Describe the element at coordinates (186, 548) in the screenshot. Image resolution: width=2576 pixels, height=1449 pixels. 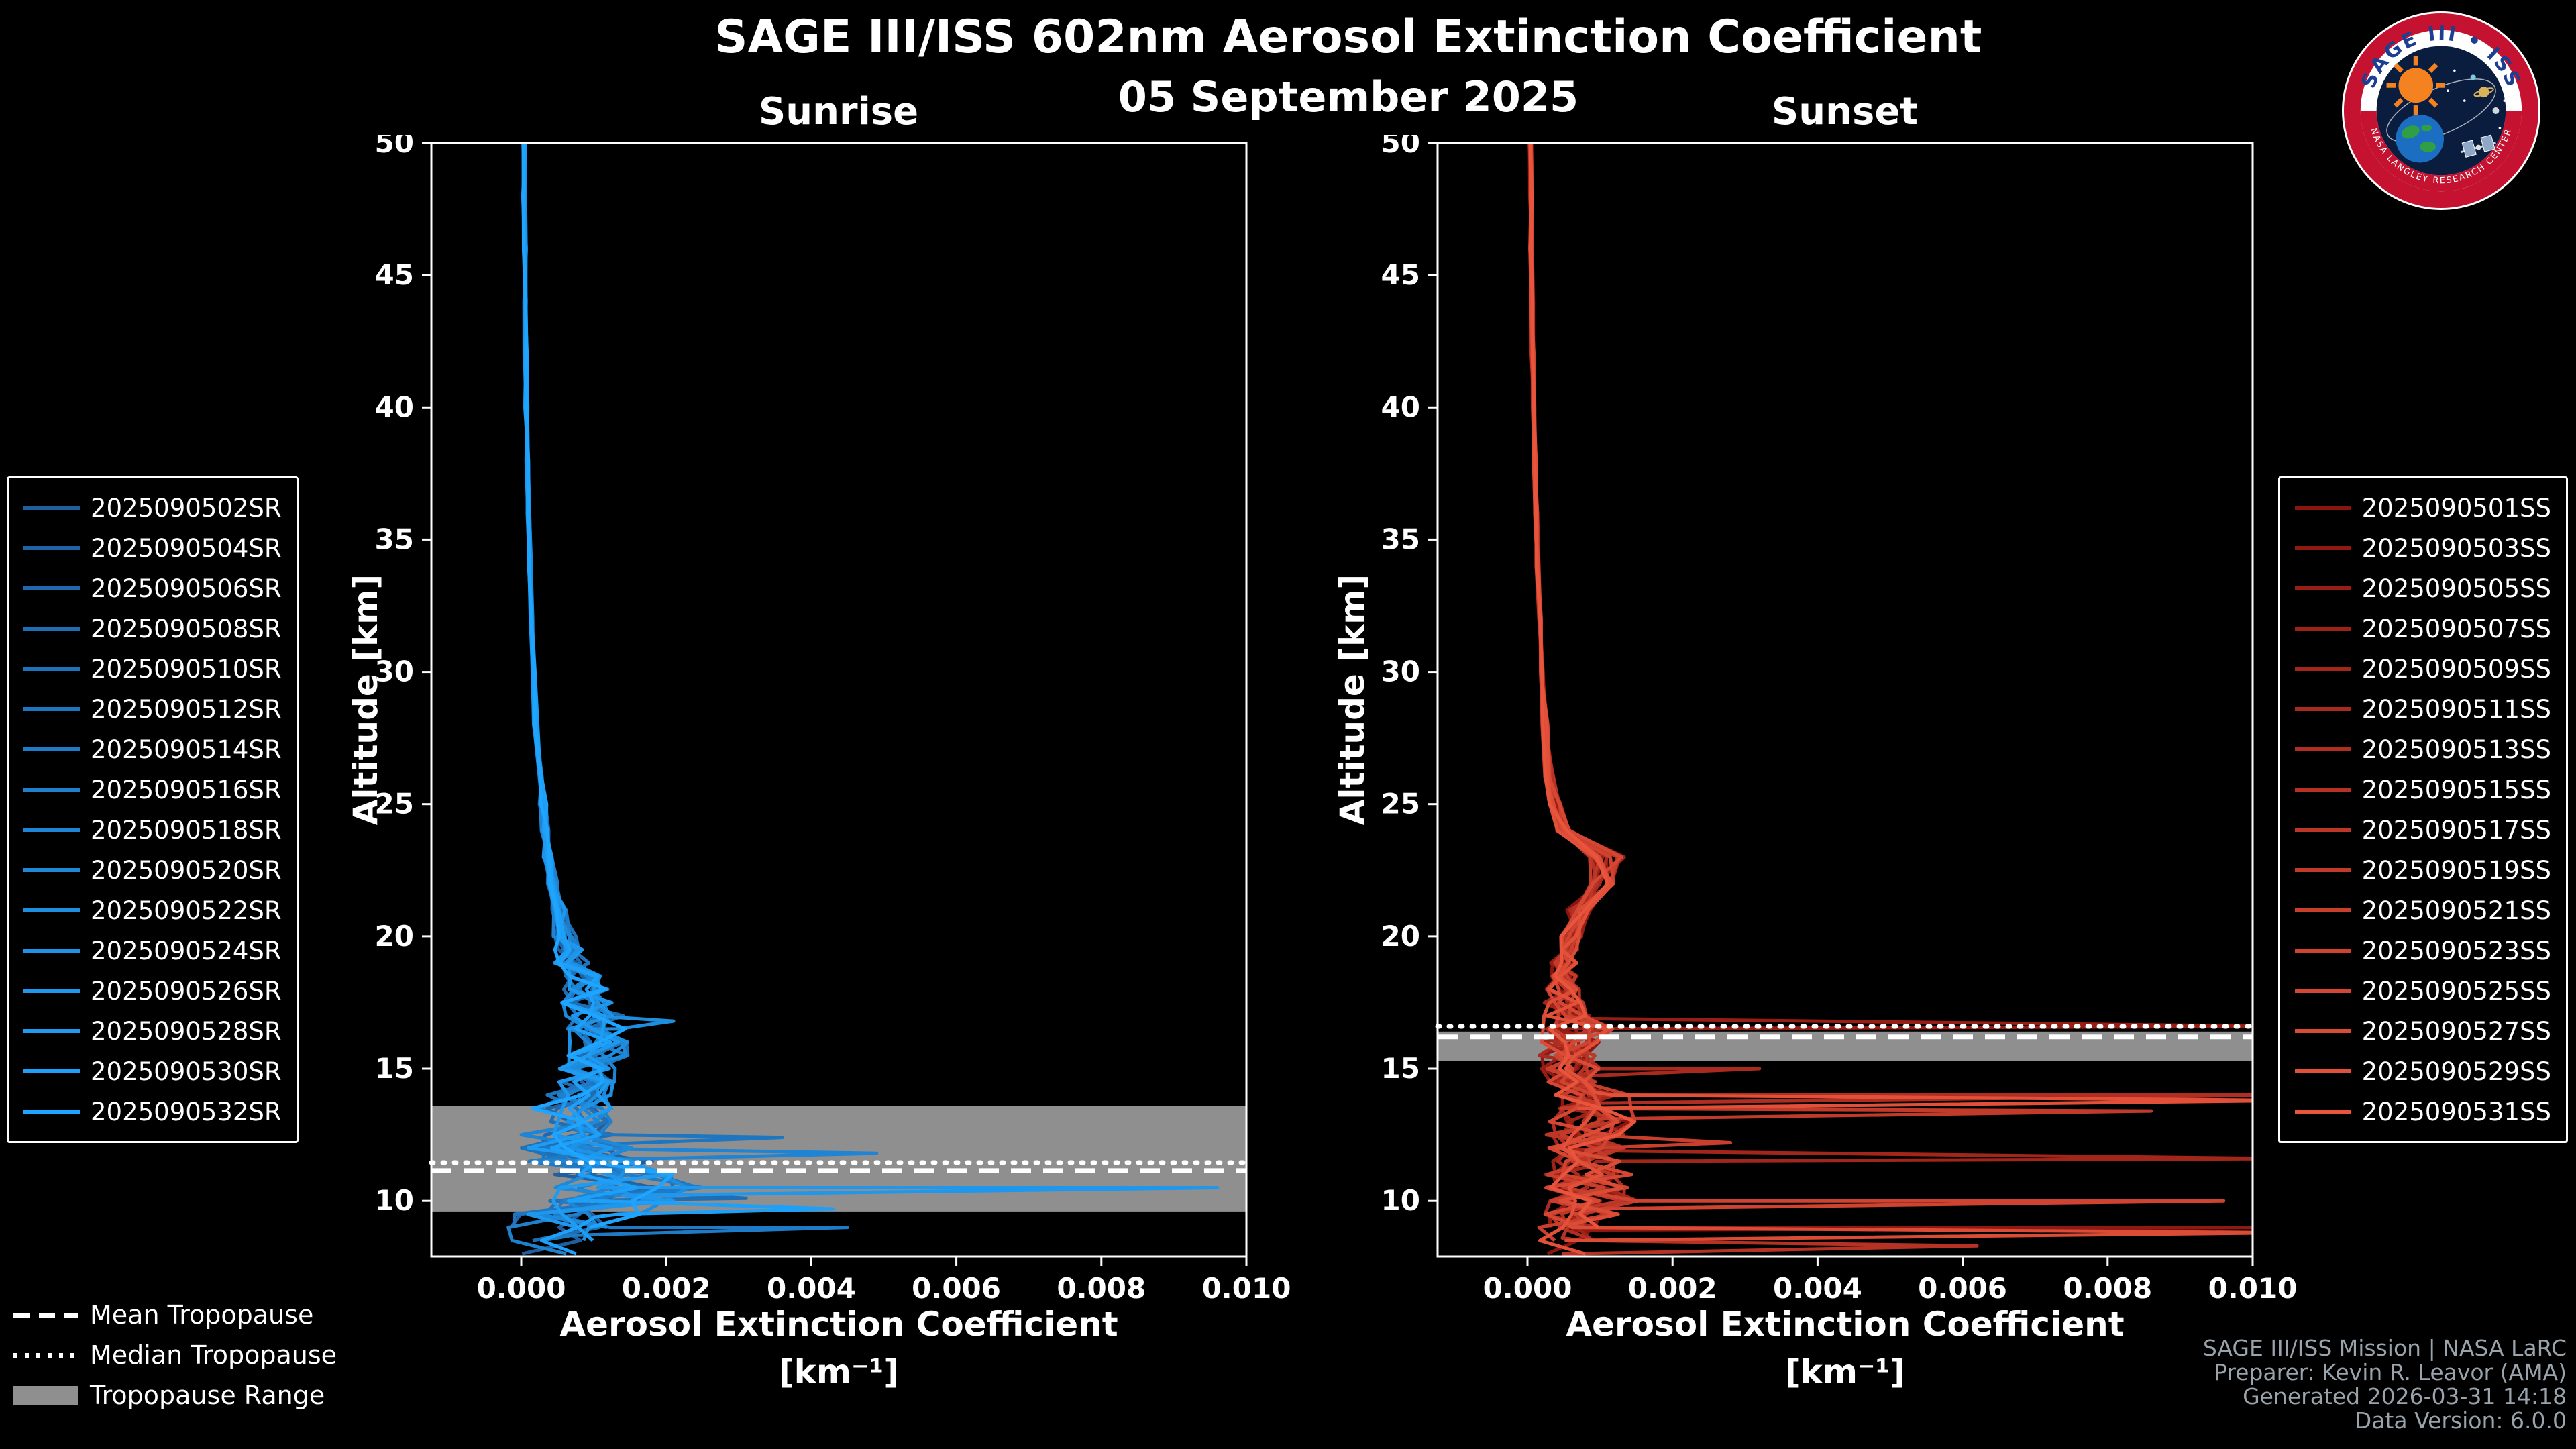
I see `legend-label: 2025090504SR` at that location.